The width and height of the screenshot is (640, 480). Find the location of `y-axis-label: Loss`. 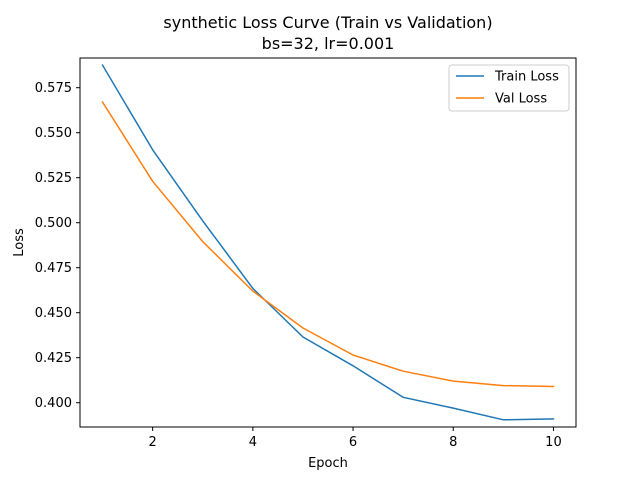

y-axis-label: Loss is located at coordinates (19, 242).